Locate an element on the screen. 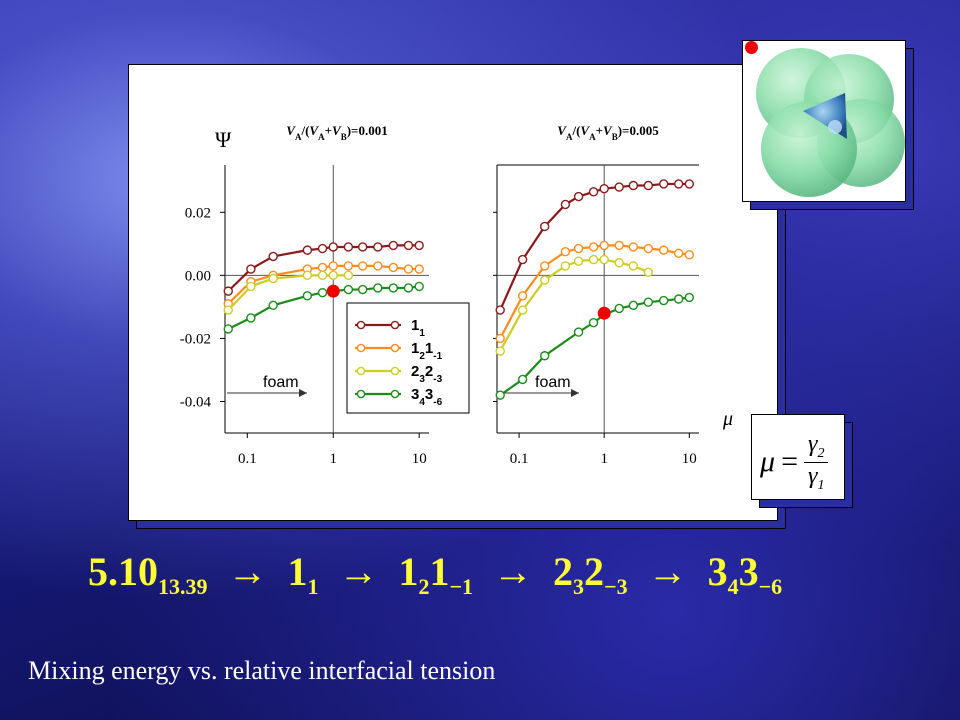  equals-sign: = is located at coordinates (789, 462).